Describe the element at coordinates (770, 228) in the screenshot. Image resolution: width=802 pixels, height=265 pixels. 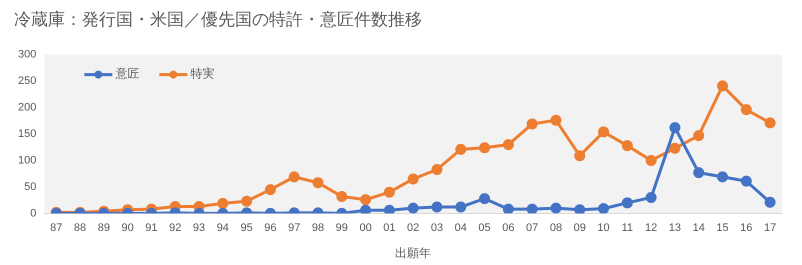
I see `x-tick-label: 17` at that location.